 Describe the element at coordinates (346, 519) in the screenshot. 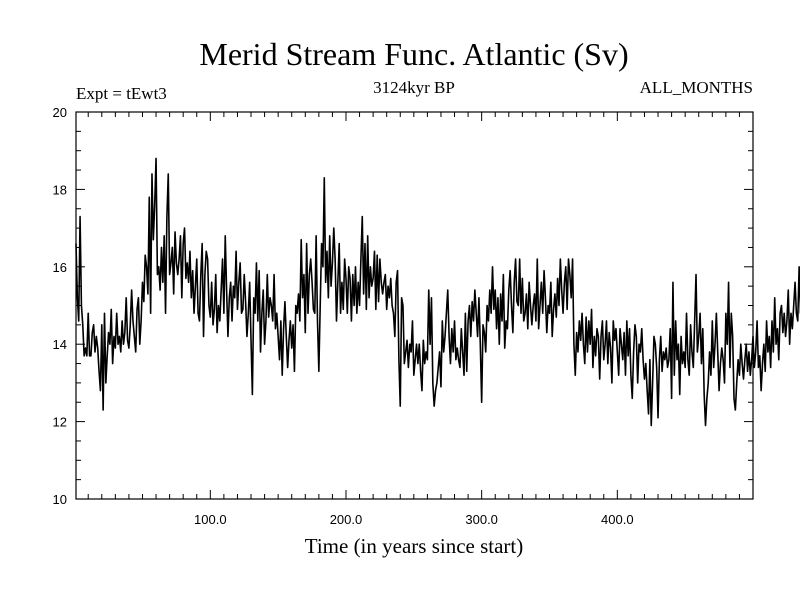

I see `x-tick-label: 200.0` at that location.